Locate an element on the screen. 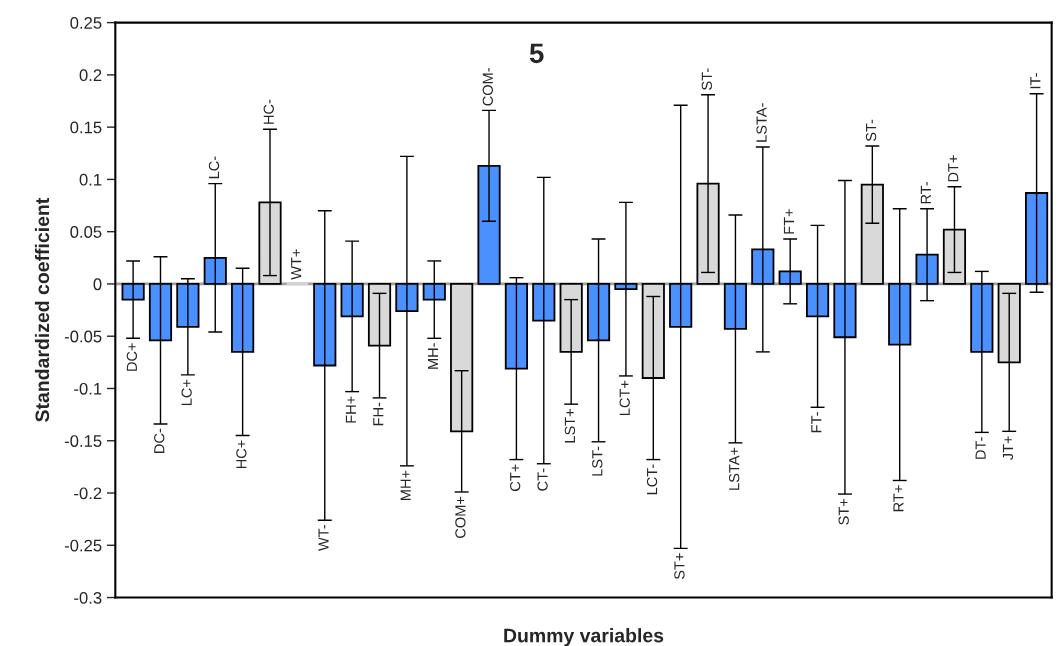 This screenshot has height=646, width=1058. x-tick-label: WT- is located at coordinates (323, 538).